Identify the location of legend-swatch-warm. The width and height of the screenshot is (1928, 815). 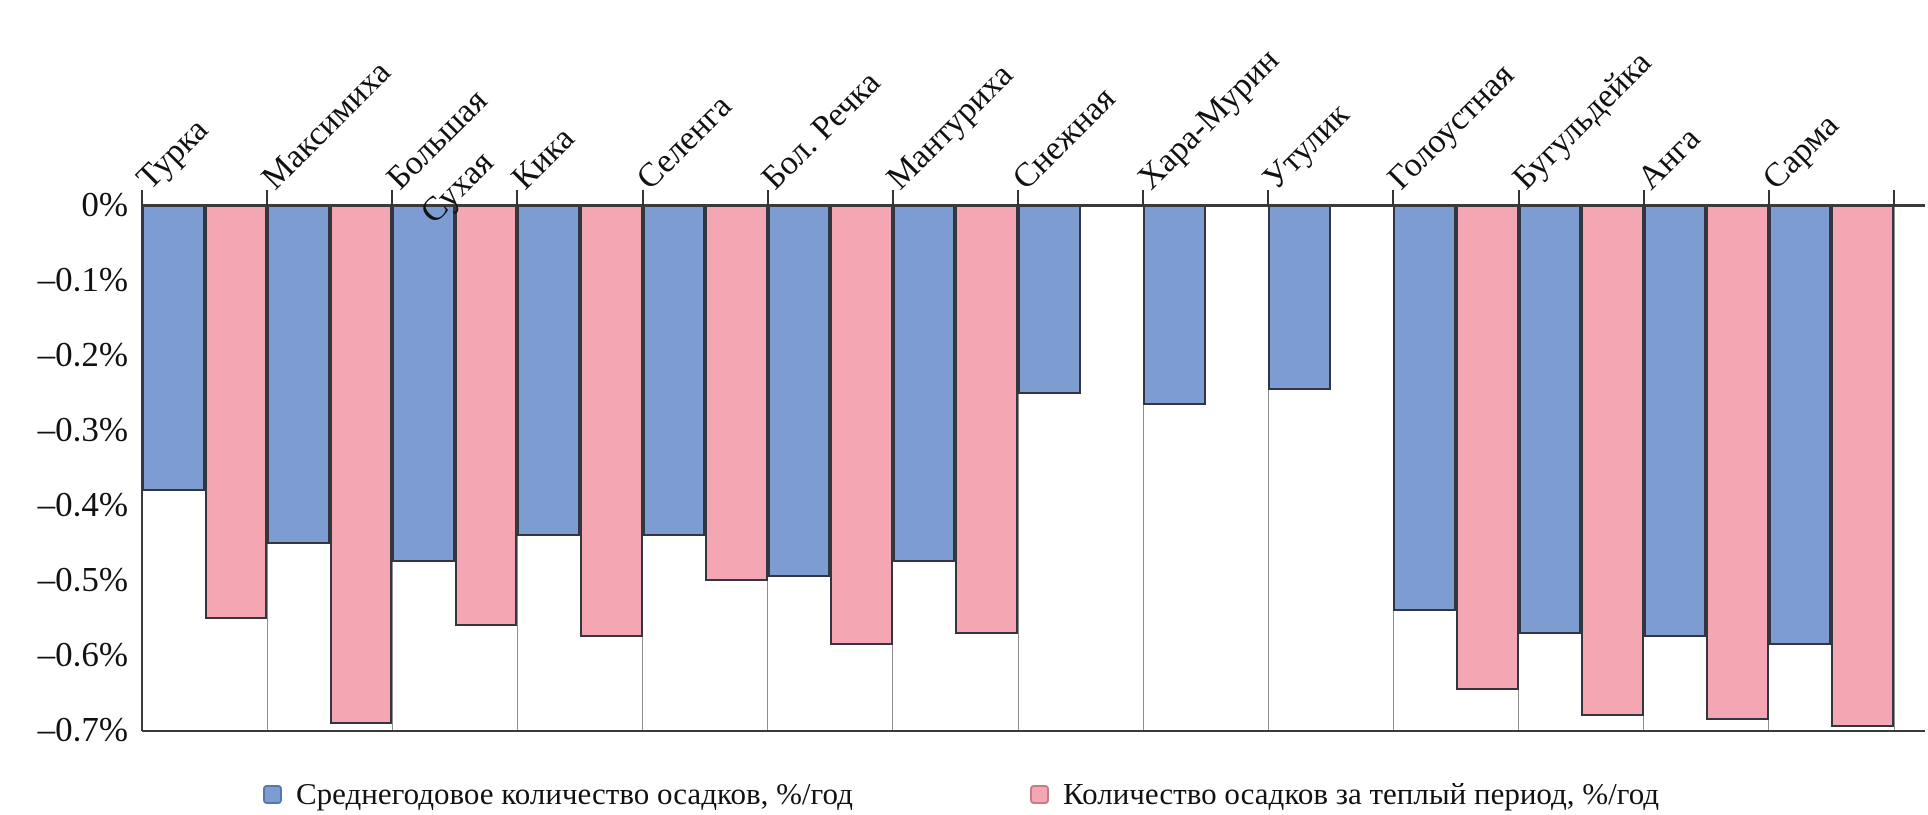
(1039, 794).